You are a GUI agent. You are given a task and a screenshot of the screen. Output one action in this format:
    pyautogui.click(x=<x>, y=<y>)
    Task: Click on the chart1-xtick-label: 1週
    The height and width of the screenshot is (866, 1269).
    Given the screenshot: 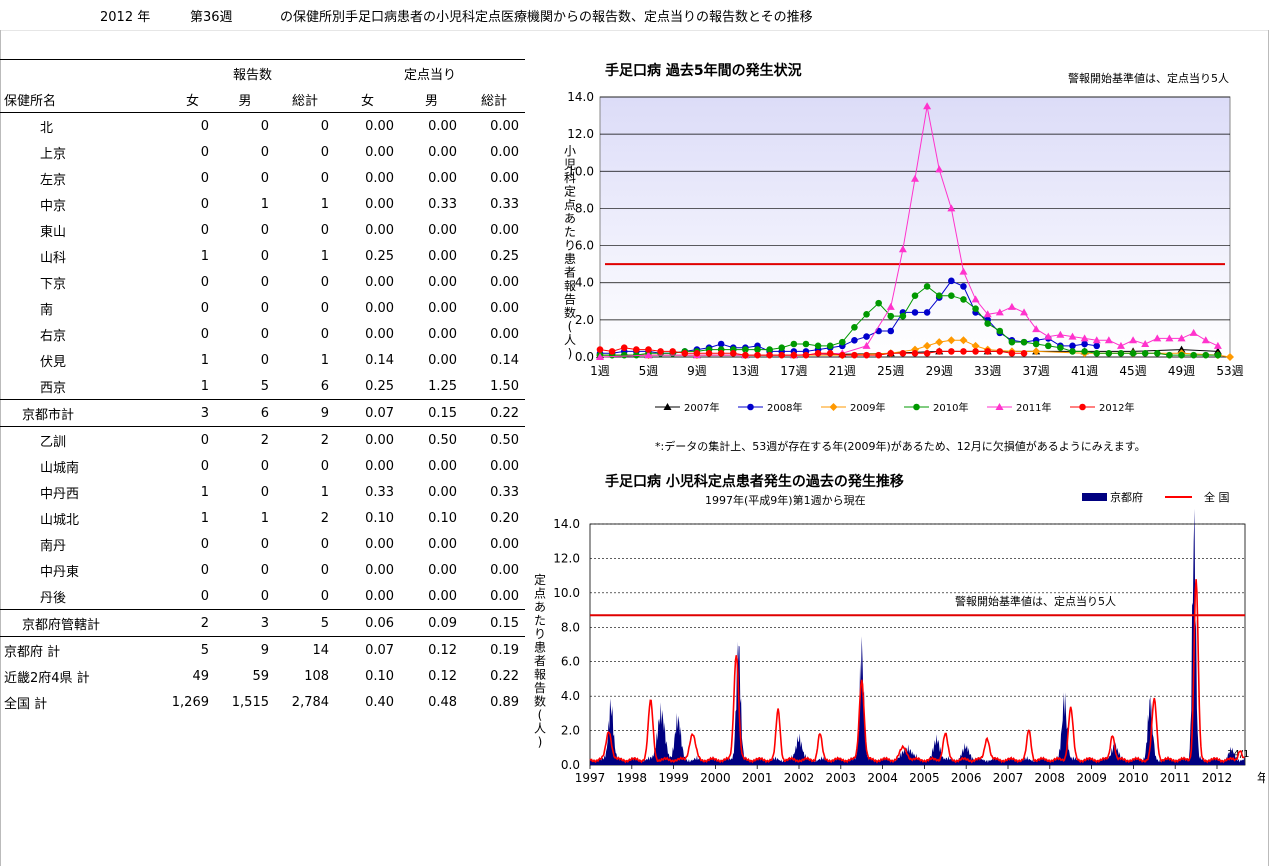 What is the action you would take?
    pyautogui.click(x=600, y=371)
    